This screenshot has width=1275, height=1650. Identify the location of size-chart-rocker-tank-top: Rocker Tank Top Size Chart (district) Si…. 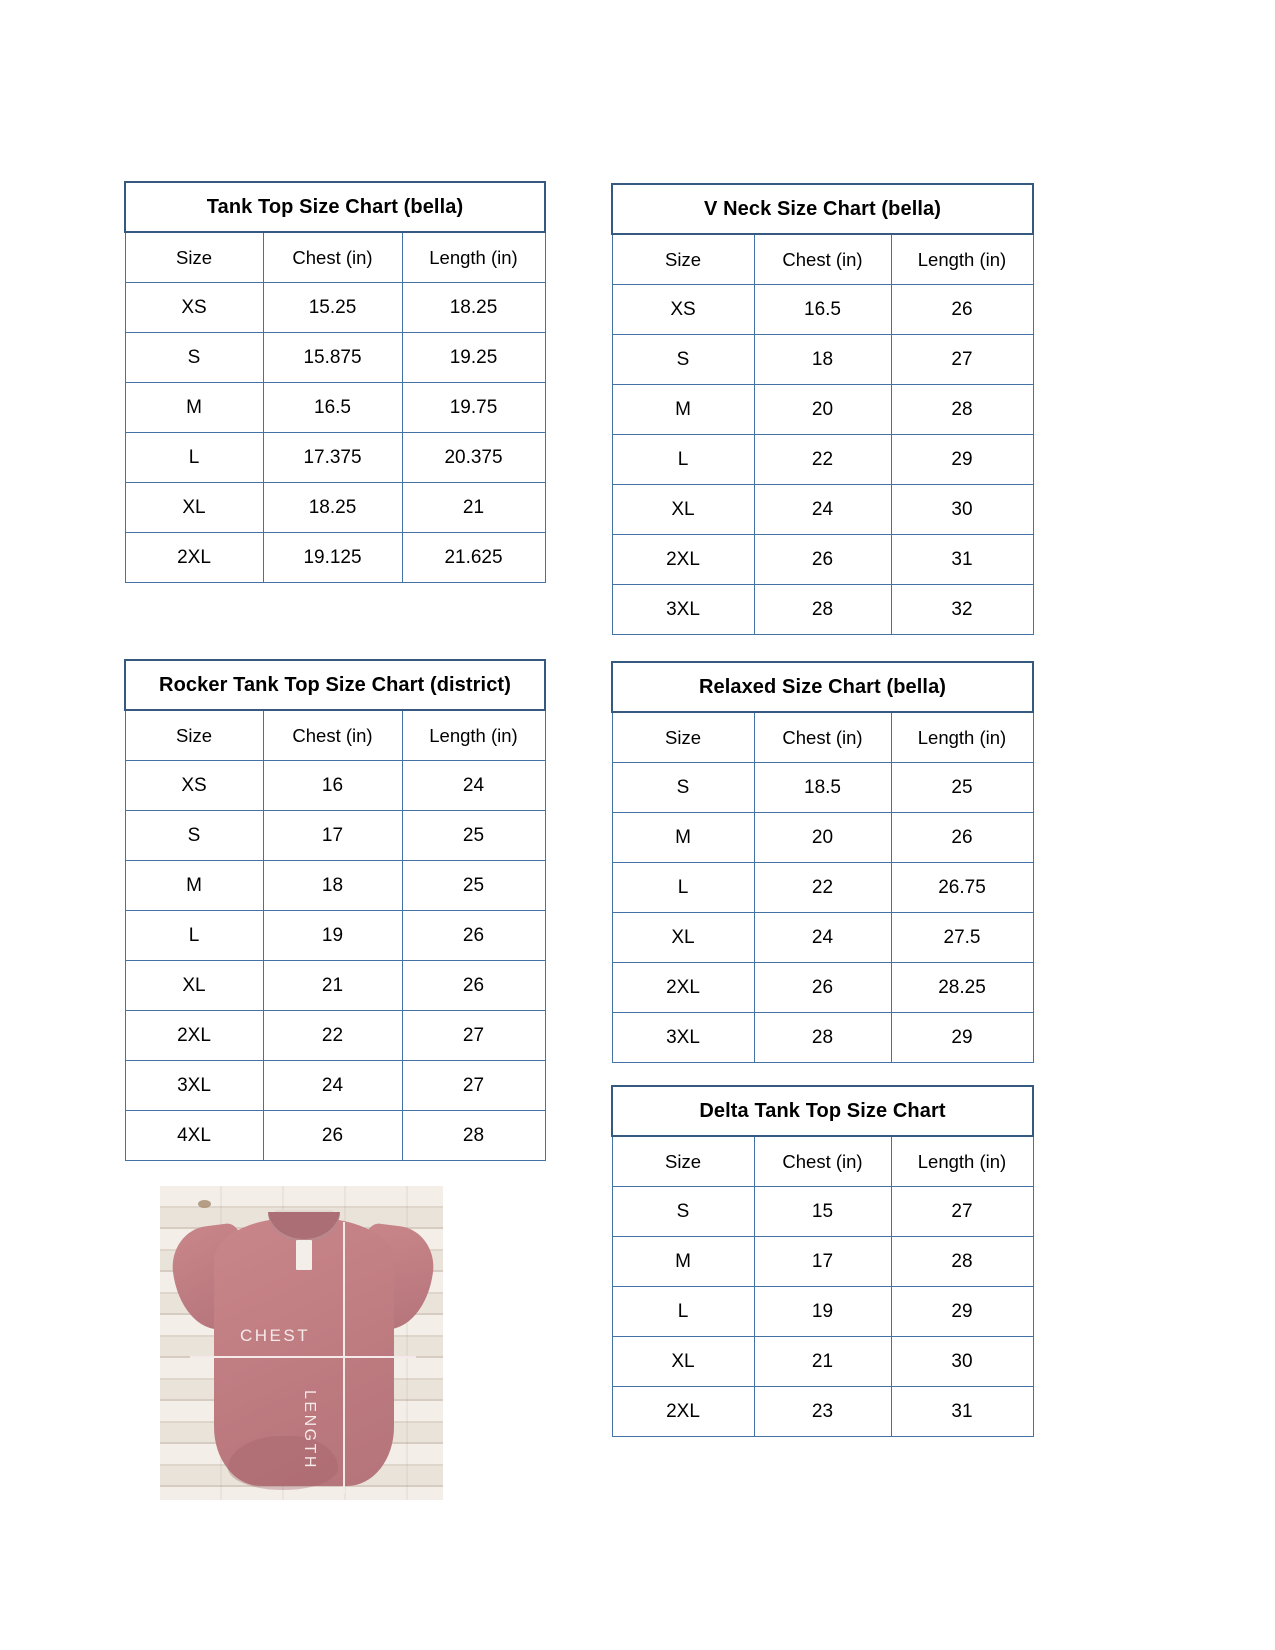
(335, 910).